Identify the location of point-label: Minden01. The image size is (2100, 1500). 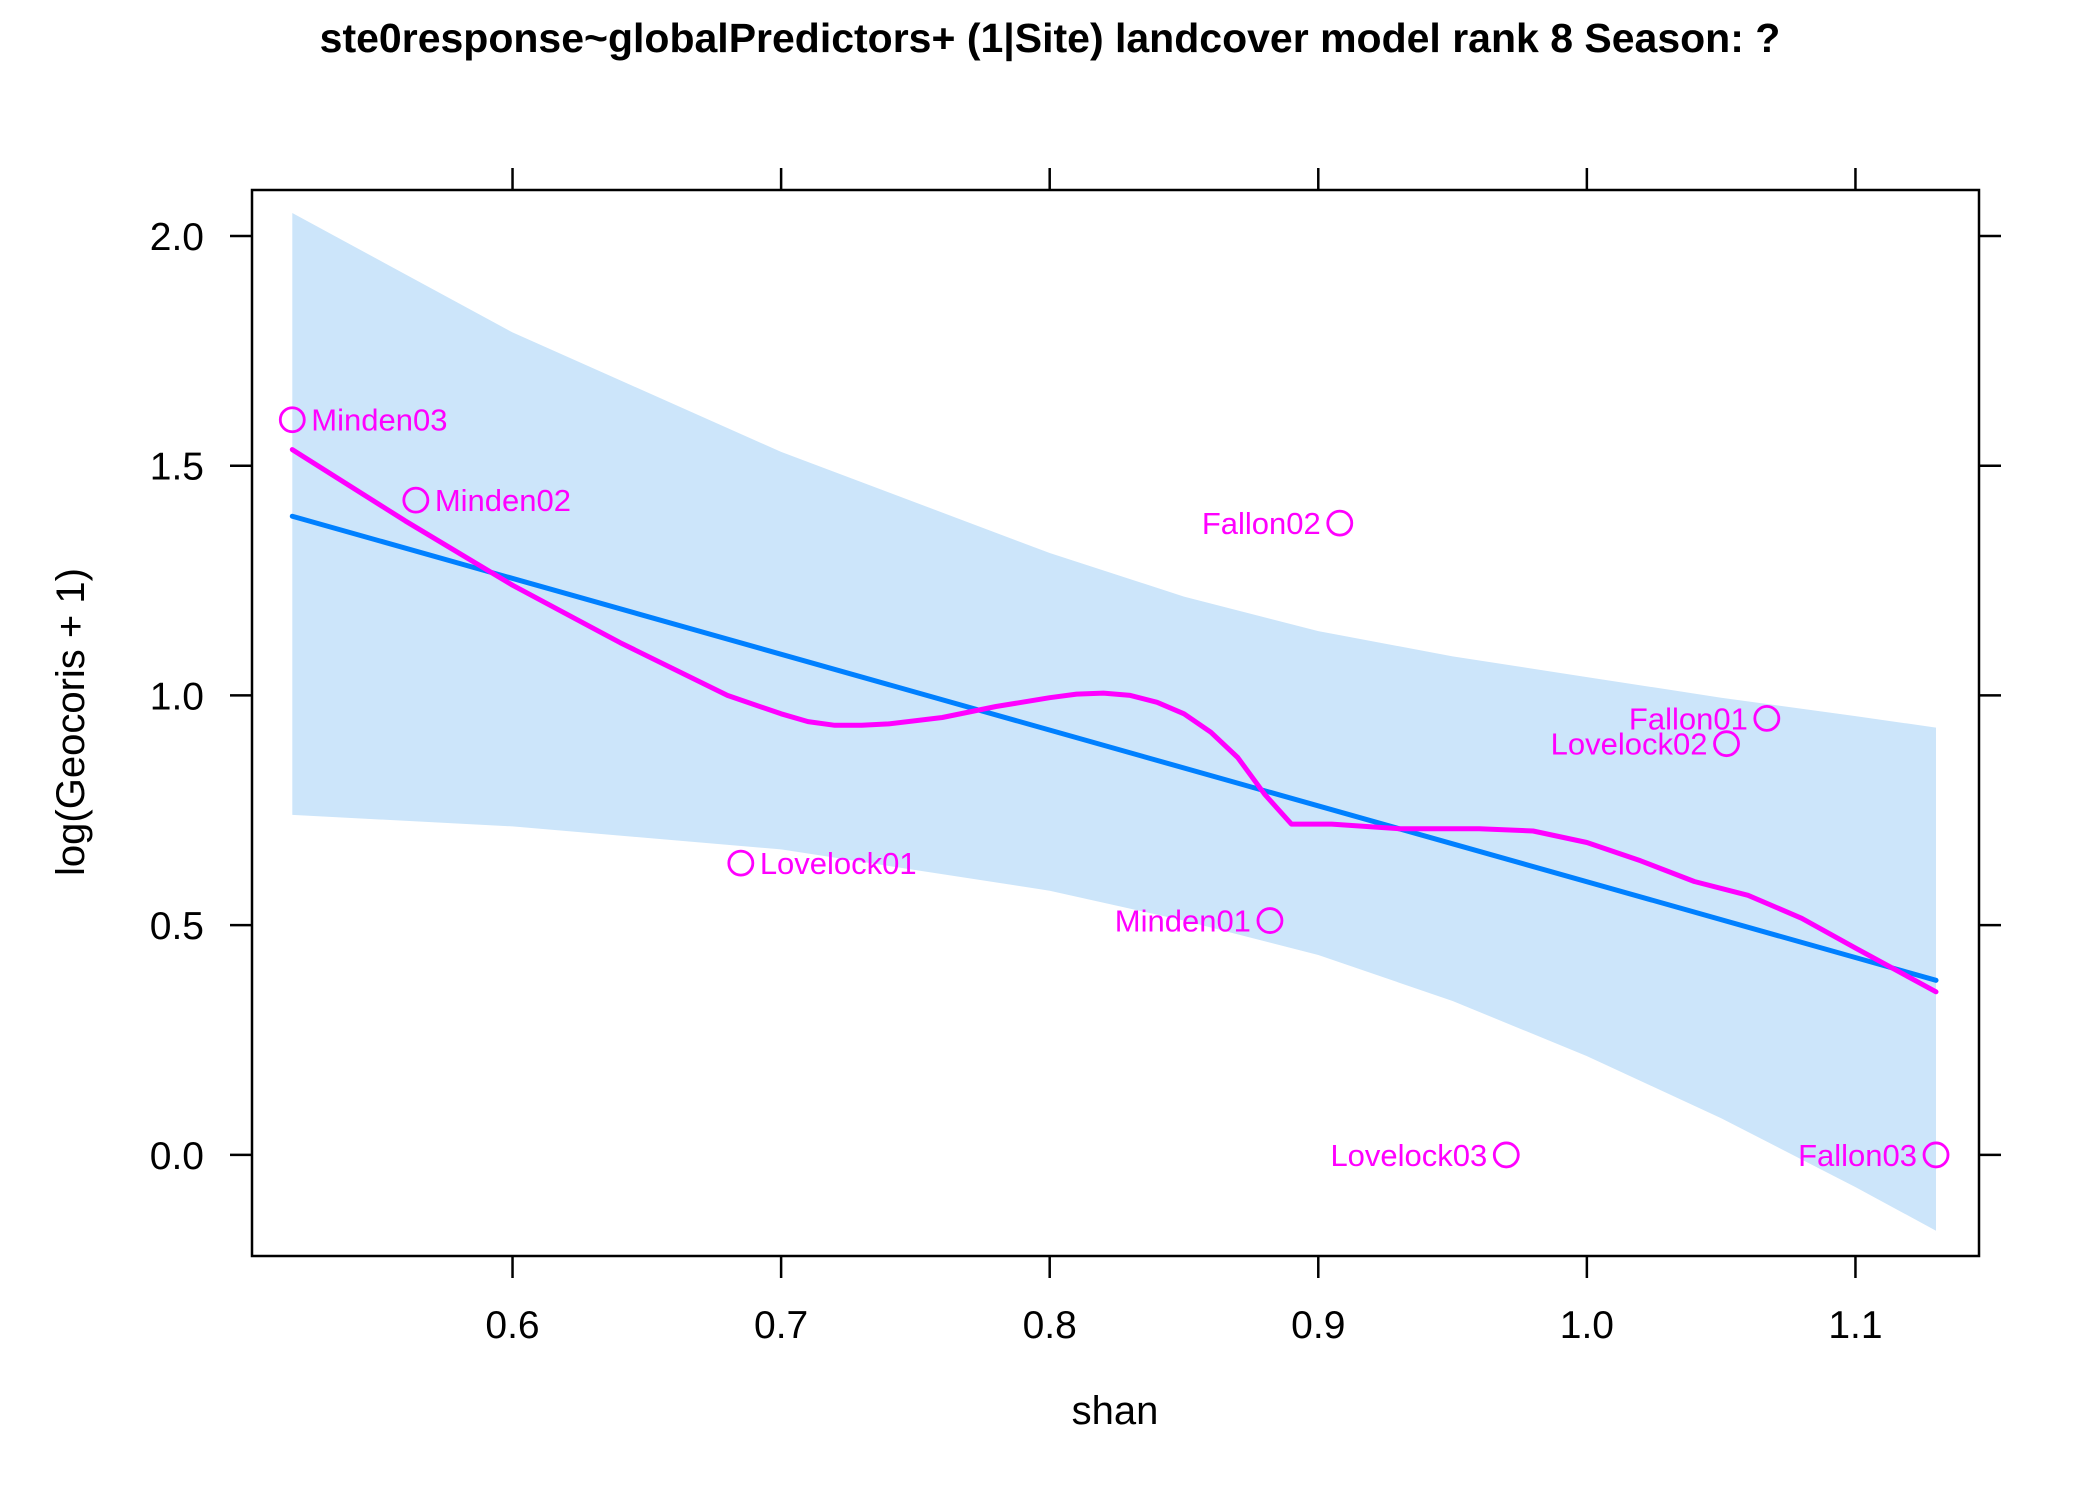
(1183, 921).